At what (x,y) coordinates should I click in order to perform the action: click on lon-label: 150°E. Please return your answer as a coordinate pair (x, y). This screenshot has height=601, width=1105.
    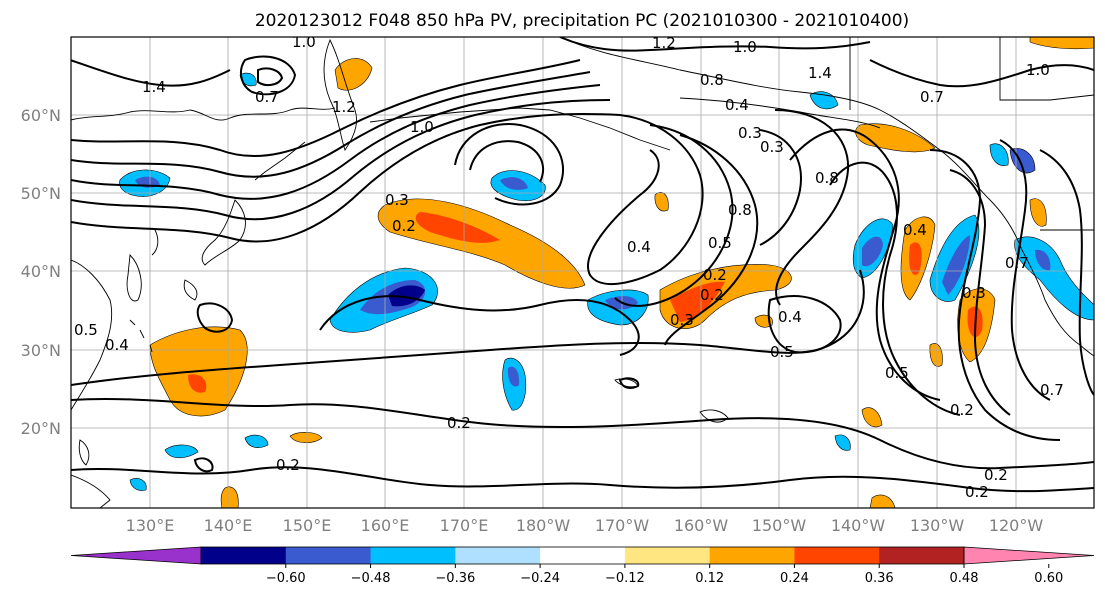
    Looking at the image, I should click on (307, 525).